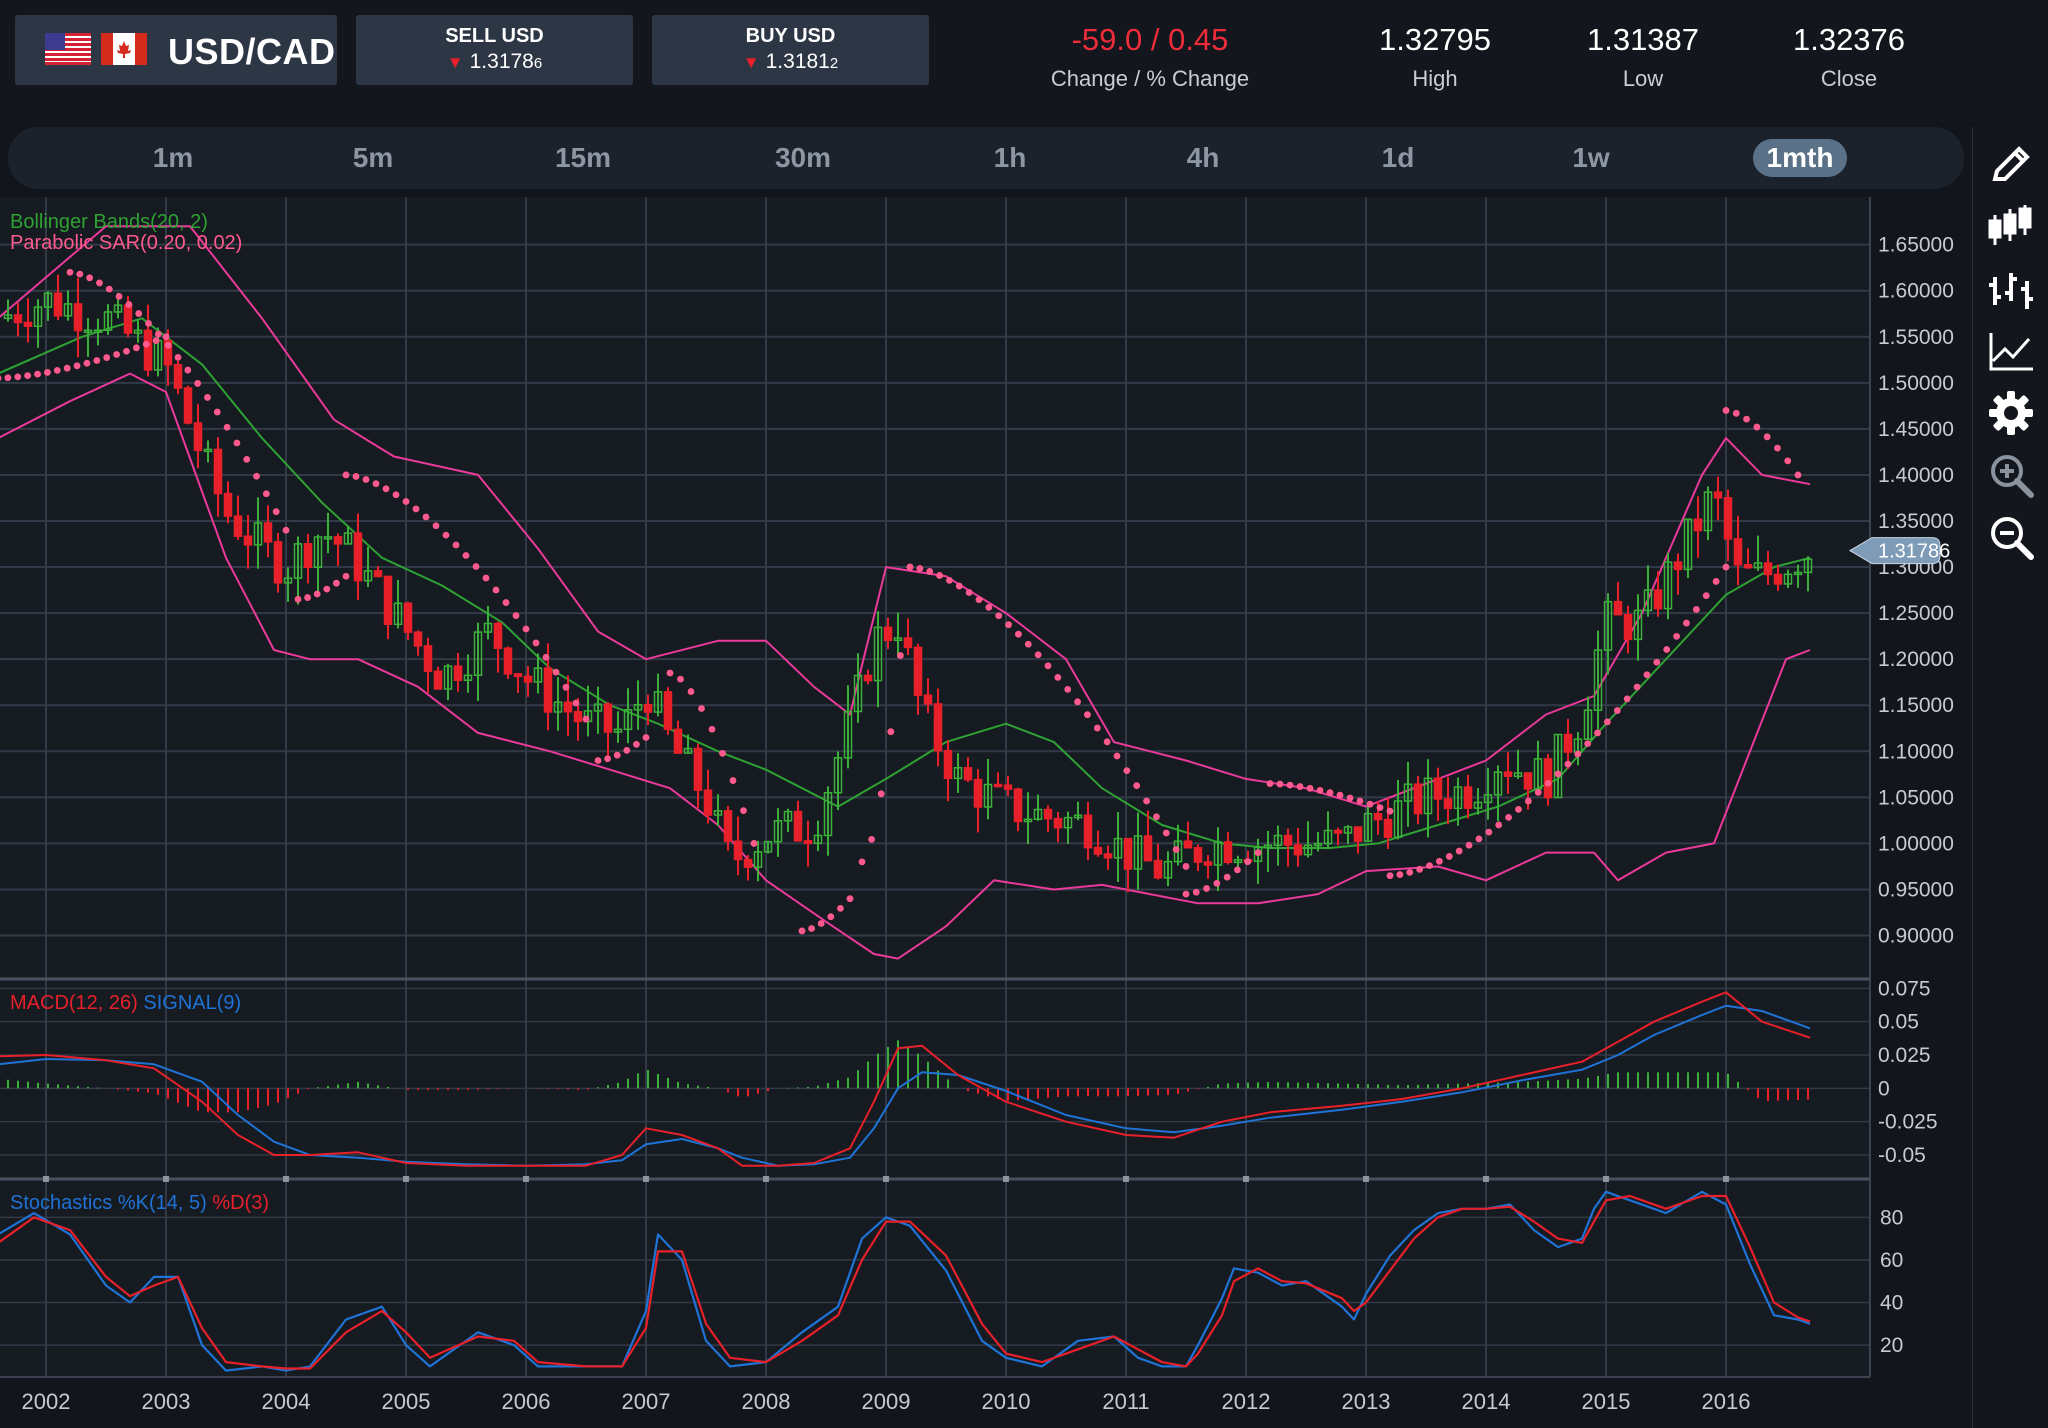  Describe the element at coordinates (1010, 157) in the screenshot. I see `timeframe-1h: 1h` at that location.